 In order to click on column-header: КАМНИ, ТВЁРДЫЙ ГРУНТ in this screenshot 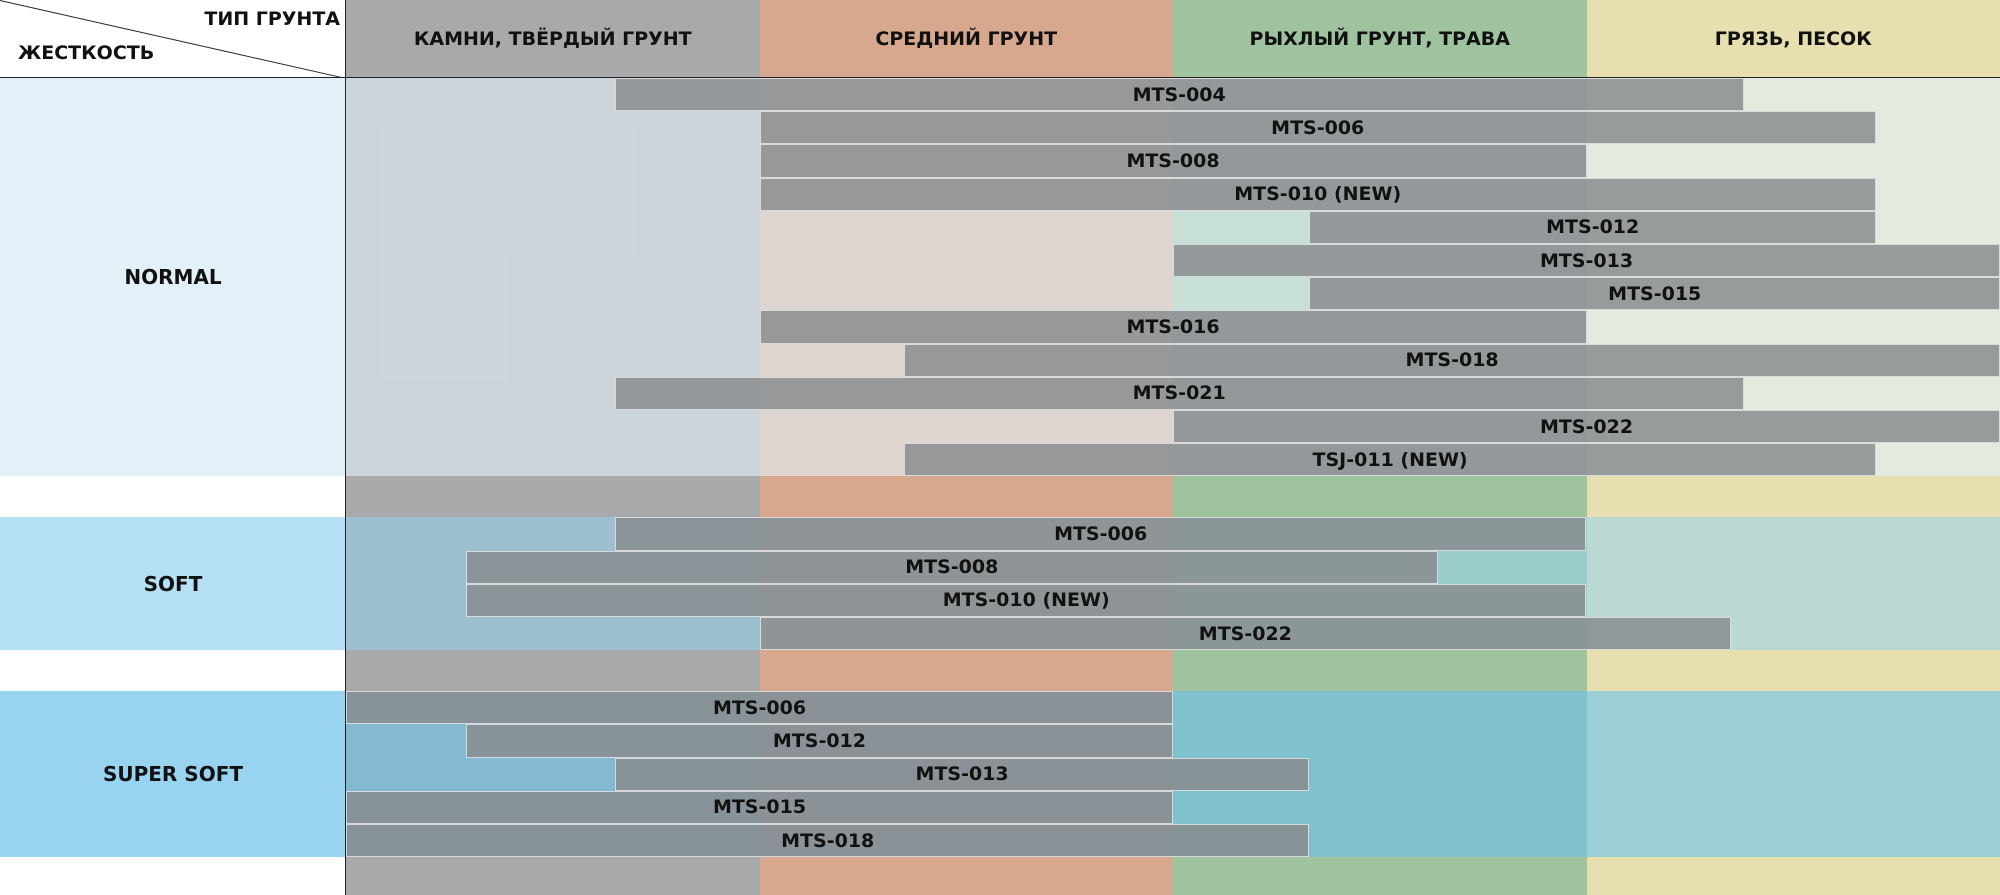, I will do `click(552, 39)`.